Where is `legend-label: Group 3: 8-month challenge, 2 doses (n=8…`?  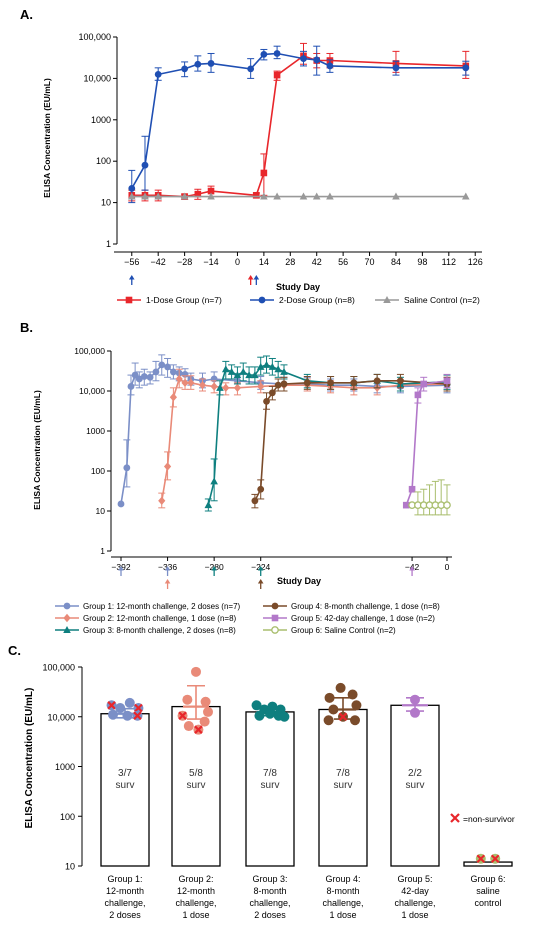
legend-label: Group 3: 8-month challenge, 2 doses (n=8… is located at coordinates (159, 630).